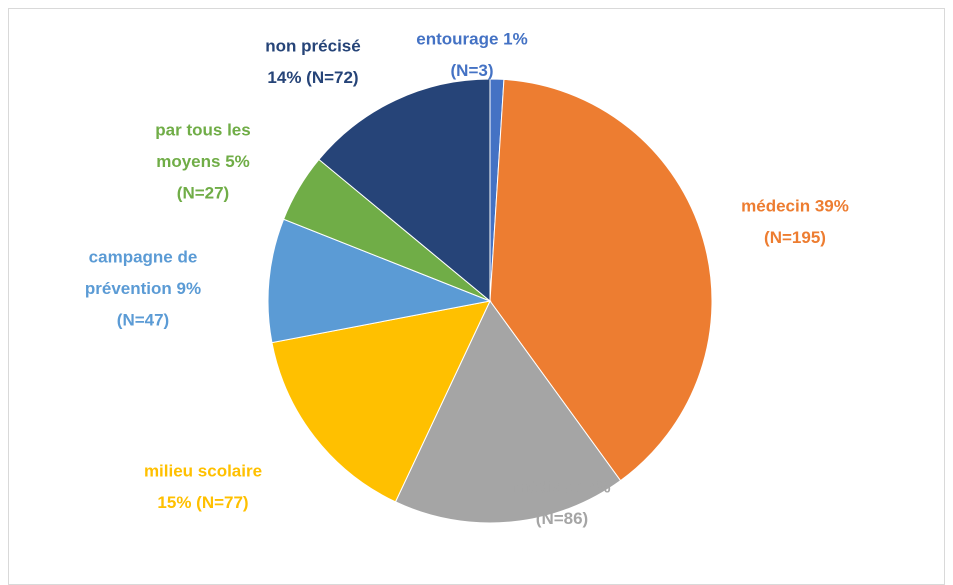 Image resolution: width=953 pixels, height=585 pixels. Describe the element at coordinates (202, 502) in the screenshot. I see `data-label: 15% (N=77)` at that location.